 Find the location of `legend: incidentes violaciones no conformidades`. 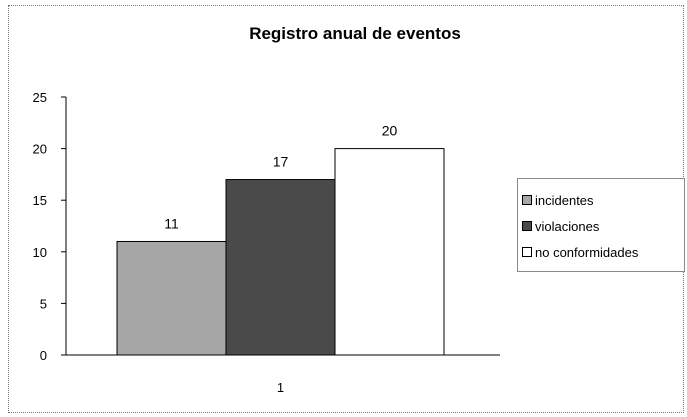

legend: incidentes violaciones no conformidades is located at coordinates (601, 225).